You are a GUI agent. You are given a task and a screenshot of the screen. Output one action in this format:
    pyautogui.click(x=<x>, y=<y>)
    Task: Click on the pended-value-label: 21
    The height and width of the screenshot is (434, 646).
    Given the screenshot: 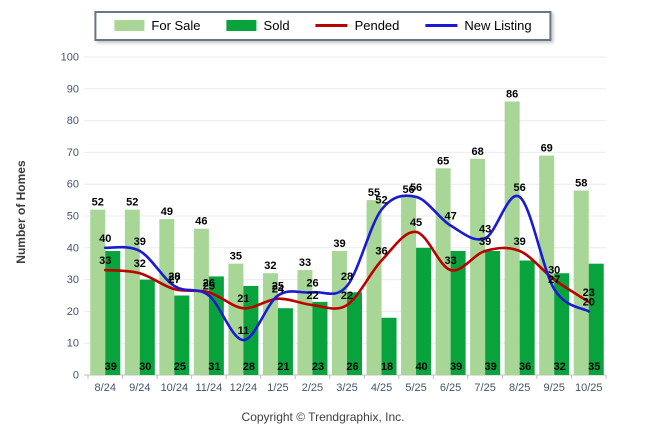 What is the action you would take?
    pyautogui.click(x=243, y=299)
    